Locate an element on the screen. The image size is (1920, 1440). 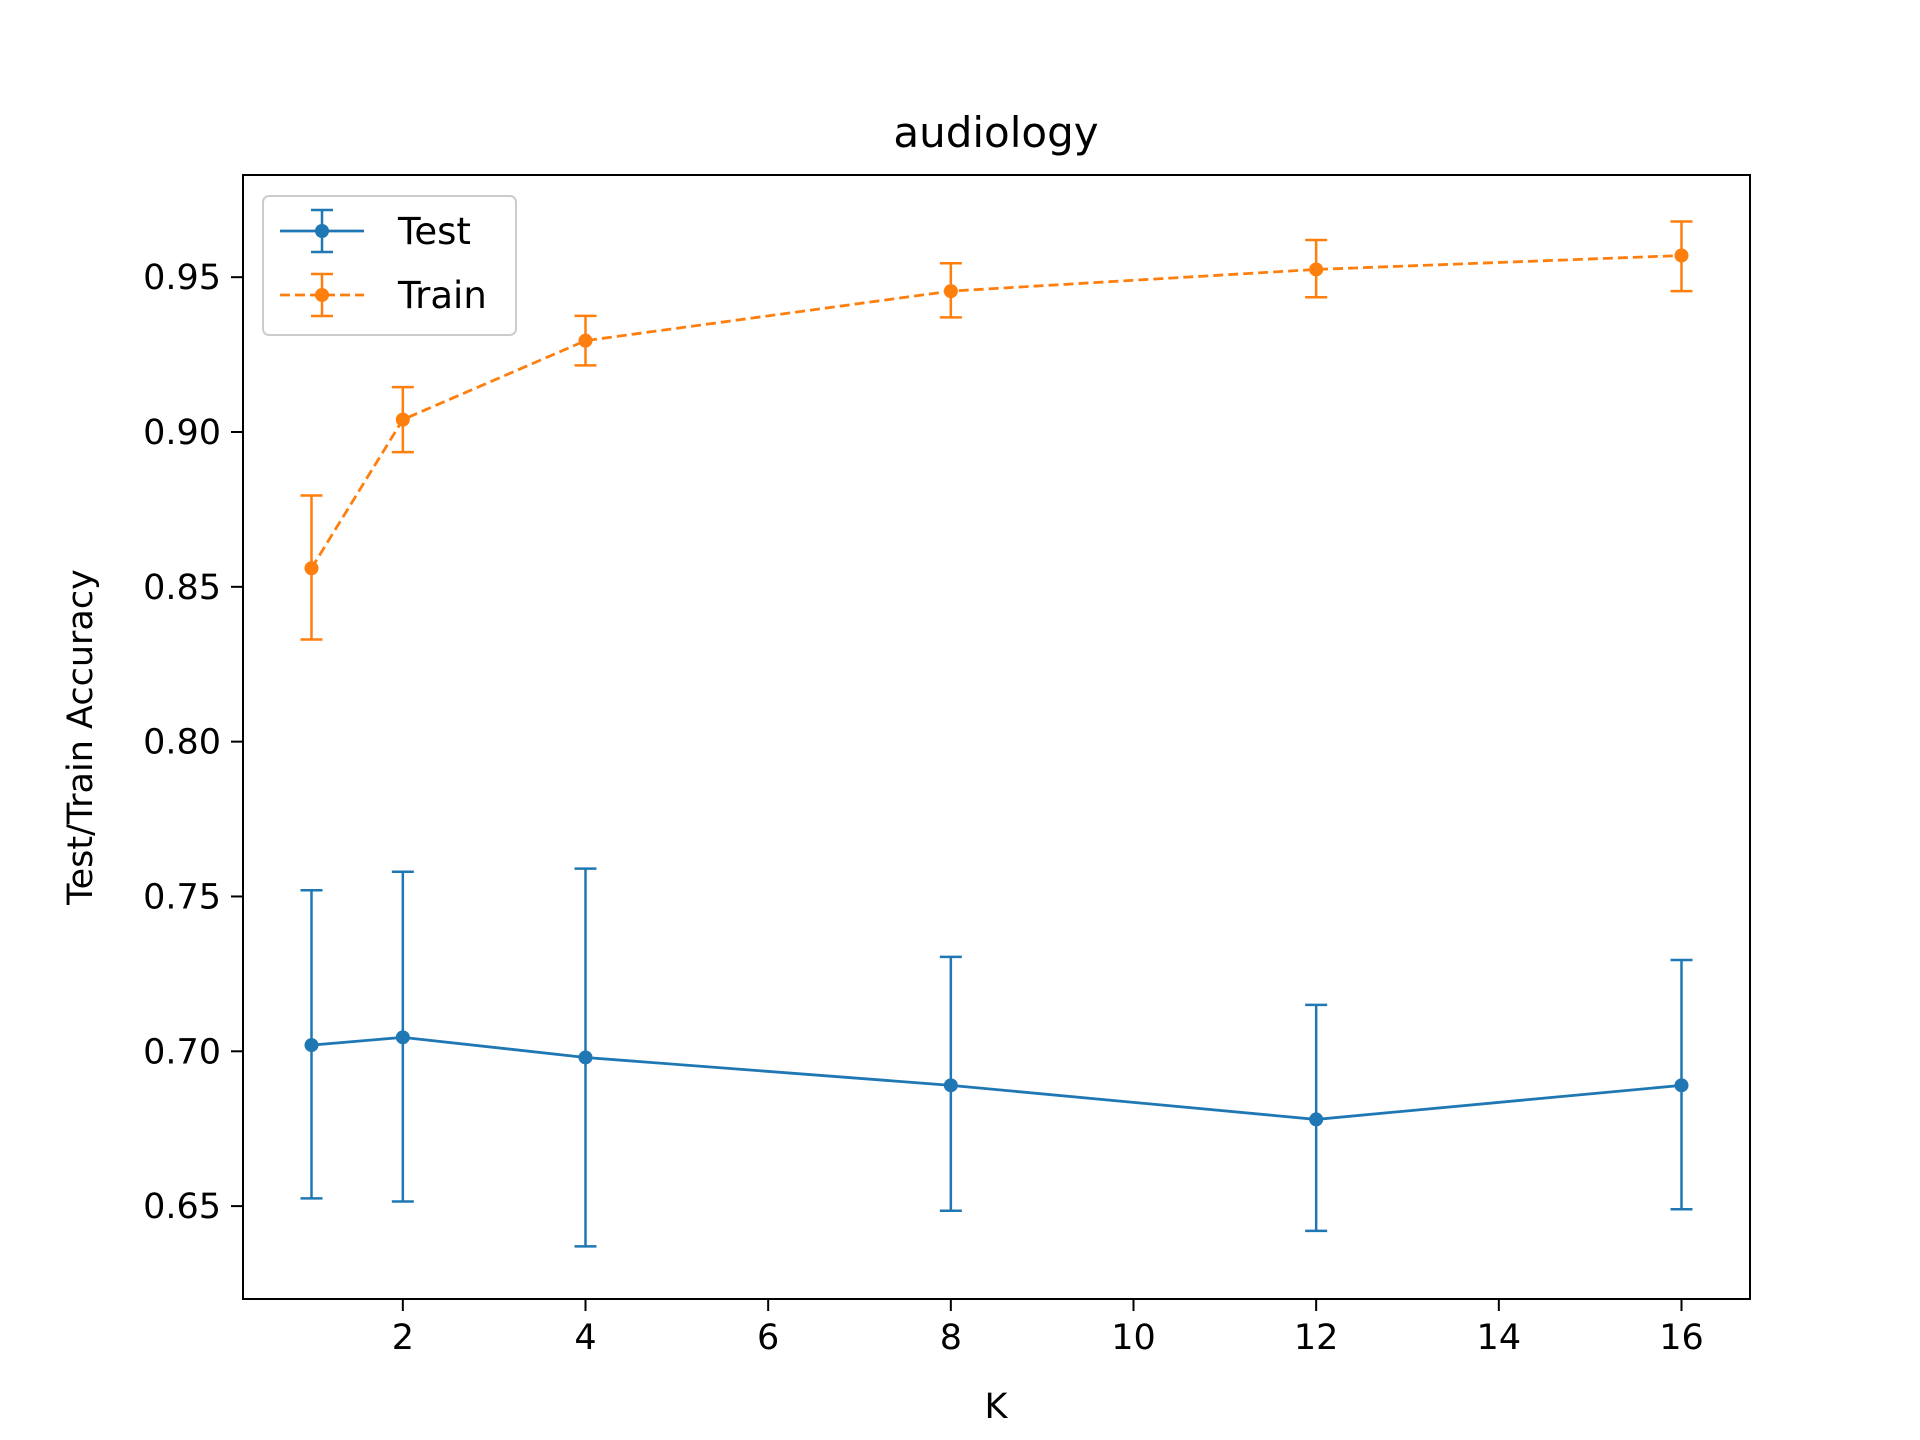
y-tick-label: 0.90 is located at coordinates (182, 433).